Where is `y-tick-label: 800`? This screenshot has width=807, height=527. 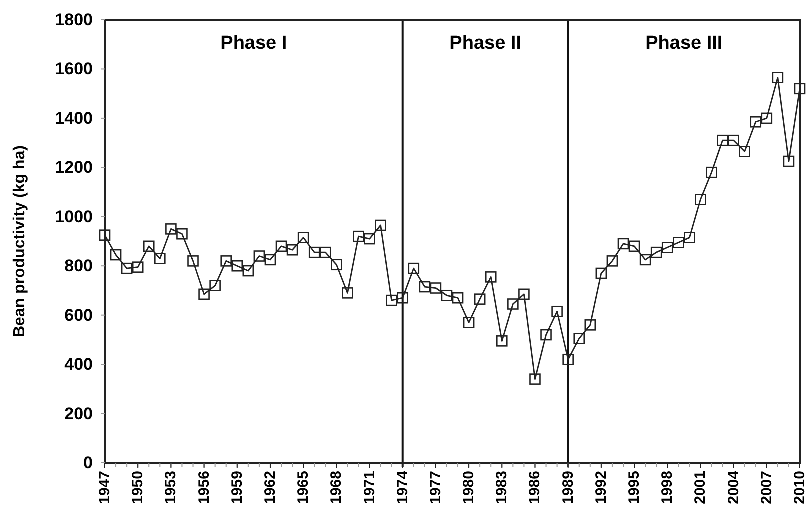
y-tick-label: 800 is located at coordinates (78, 266).